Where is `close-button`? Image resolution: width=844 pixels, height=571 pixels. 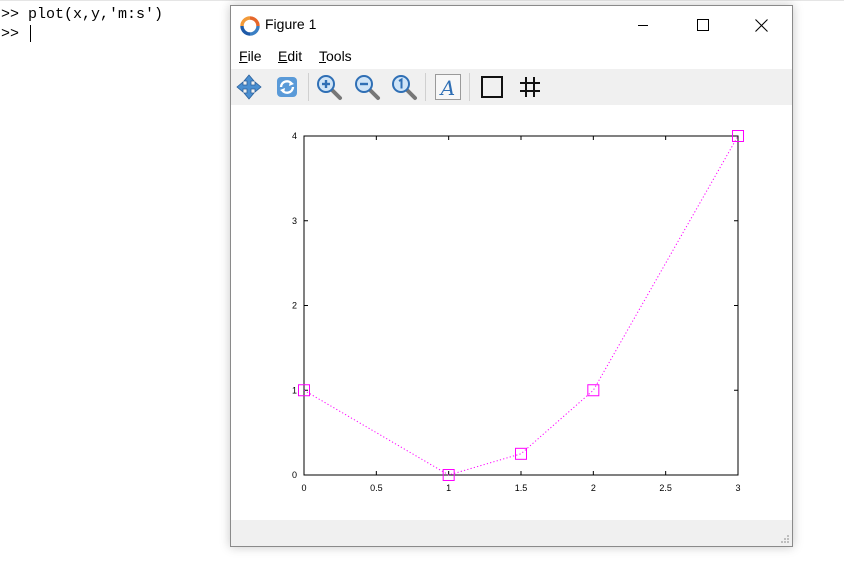 close-button is located at coordinates (761, 25).